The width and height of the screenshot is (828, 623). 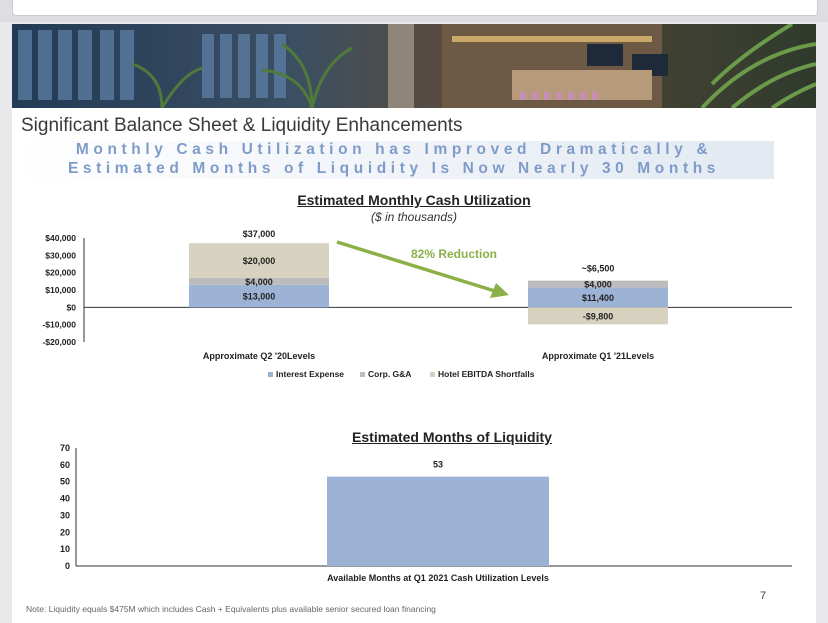 I want to click on legend-label: Corp. G&A, so click(x=389, y=374).